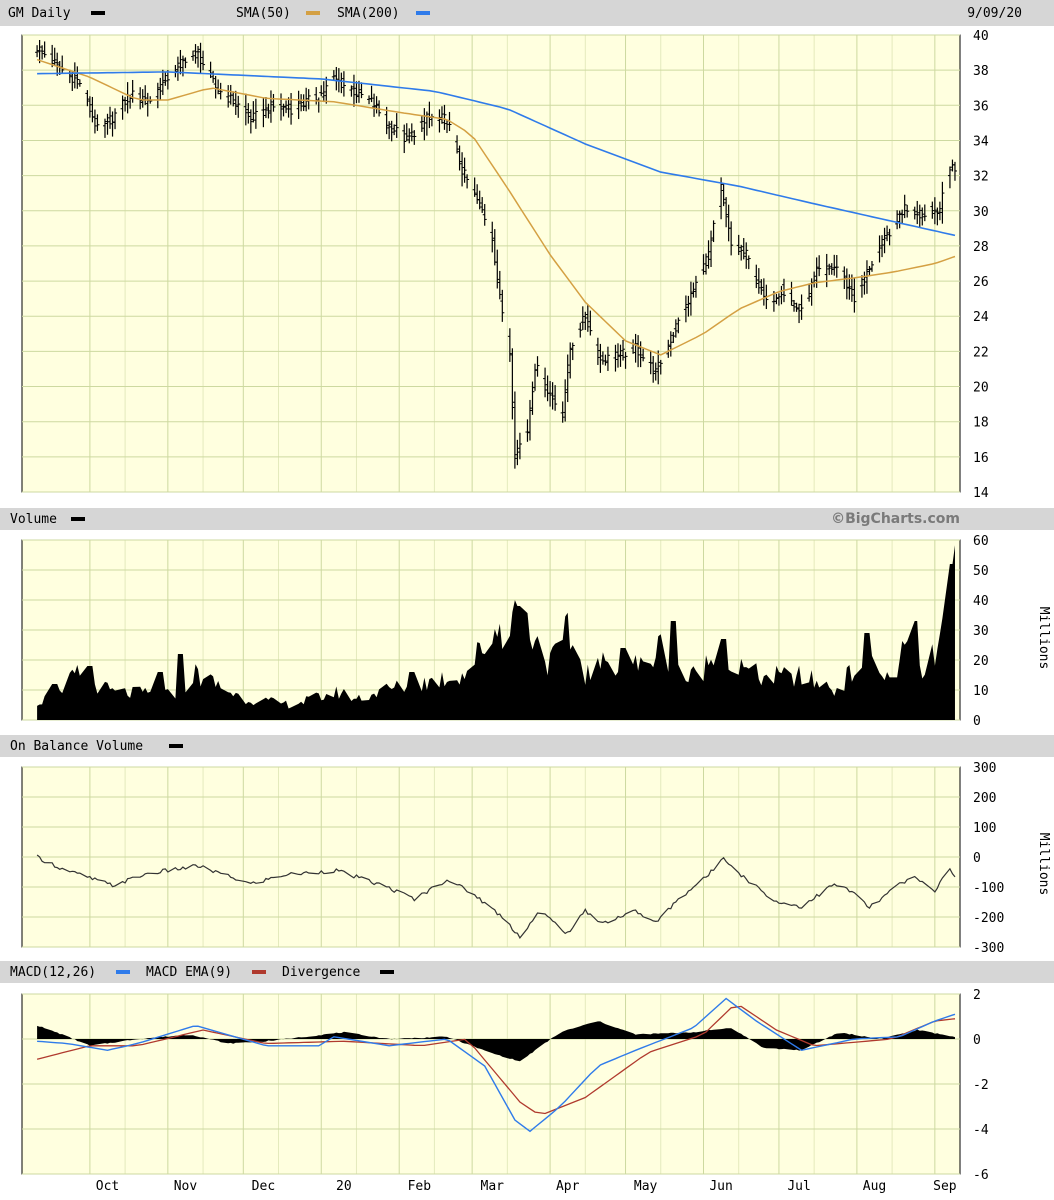 This screenshot has height=1200, width=1054. I want to click on volume-y-tick-label: 50, so click(981, 571).